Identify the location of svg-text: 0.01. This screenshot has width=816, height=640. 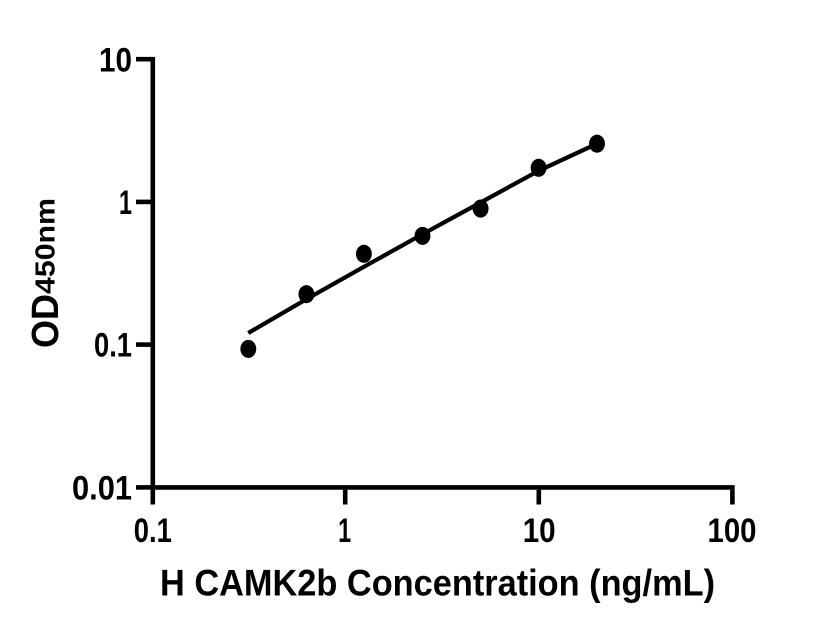
(102, 489).